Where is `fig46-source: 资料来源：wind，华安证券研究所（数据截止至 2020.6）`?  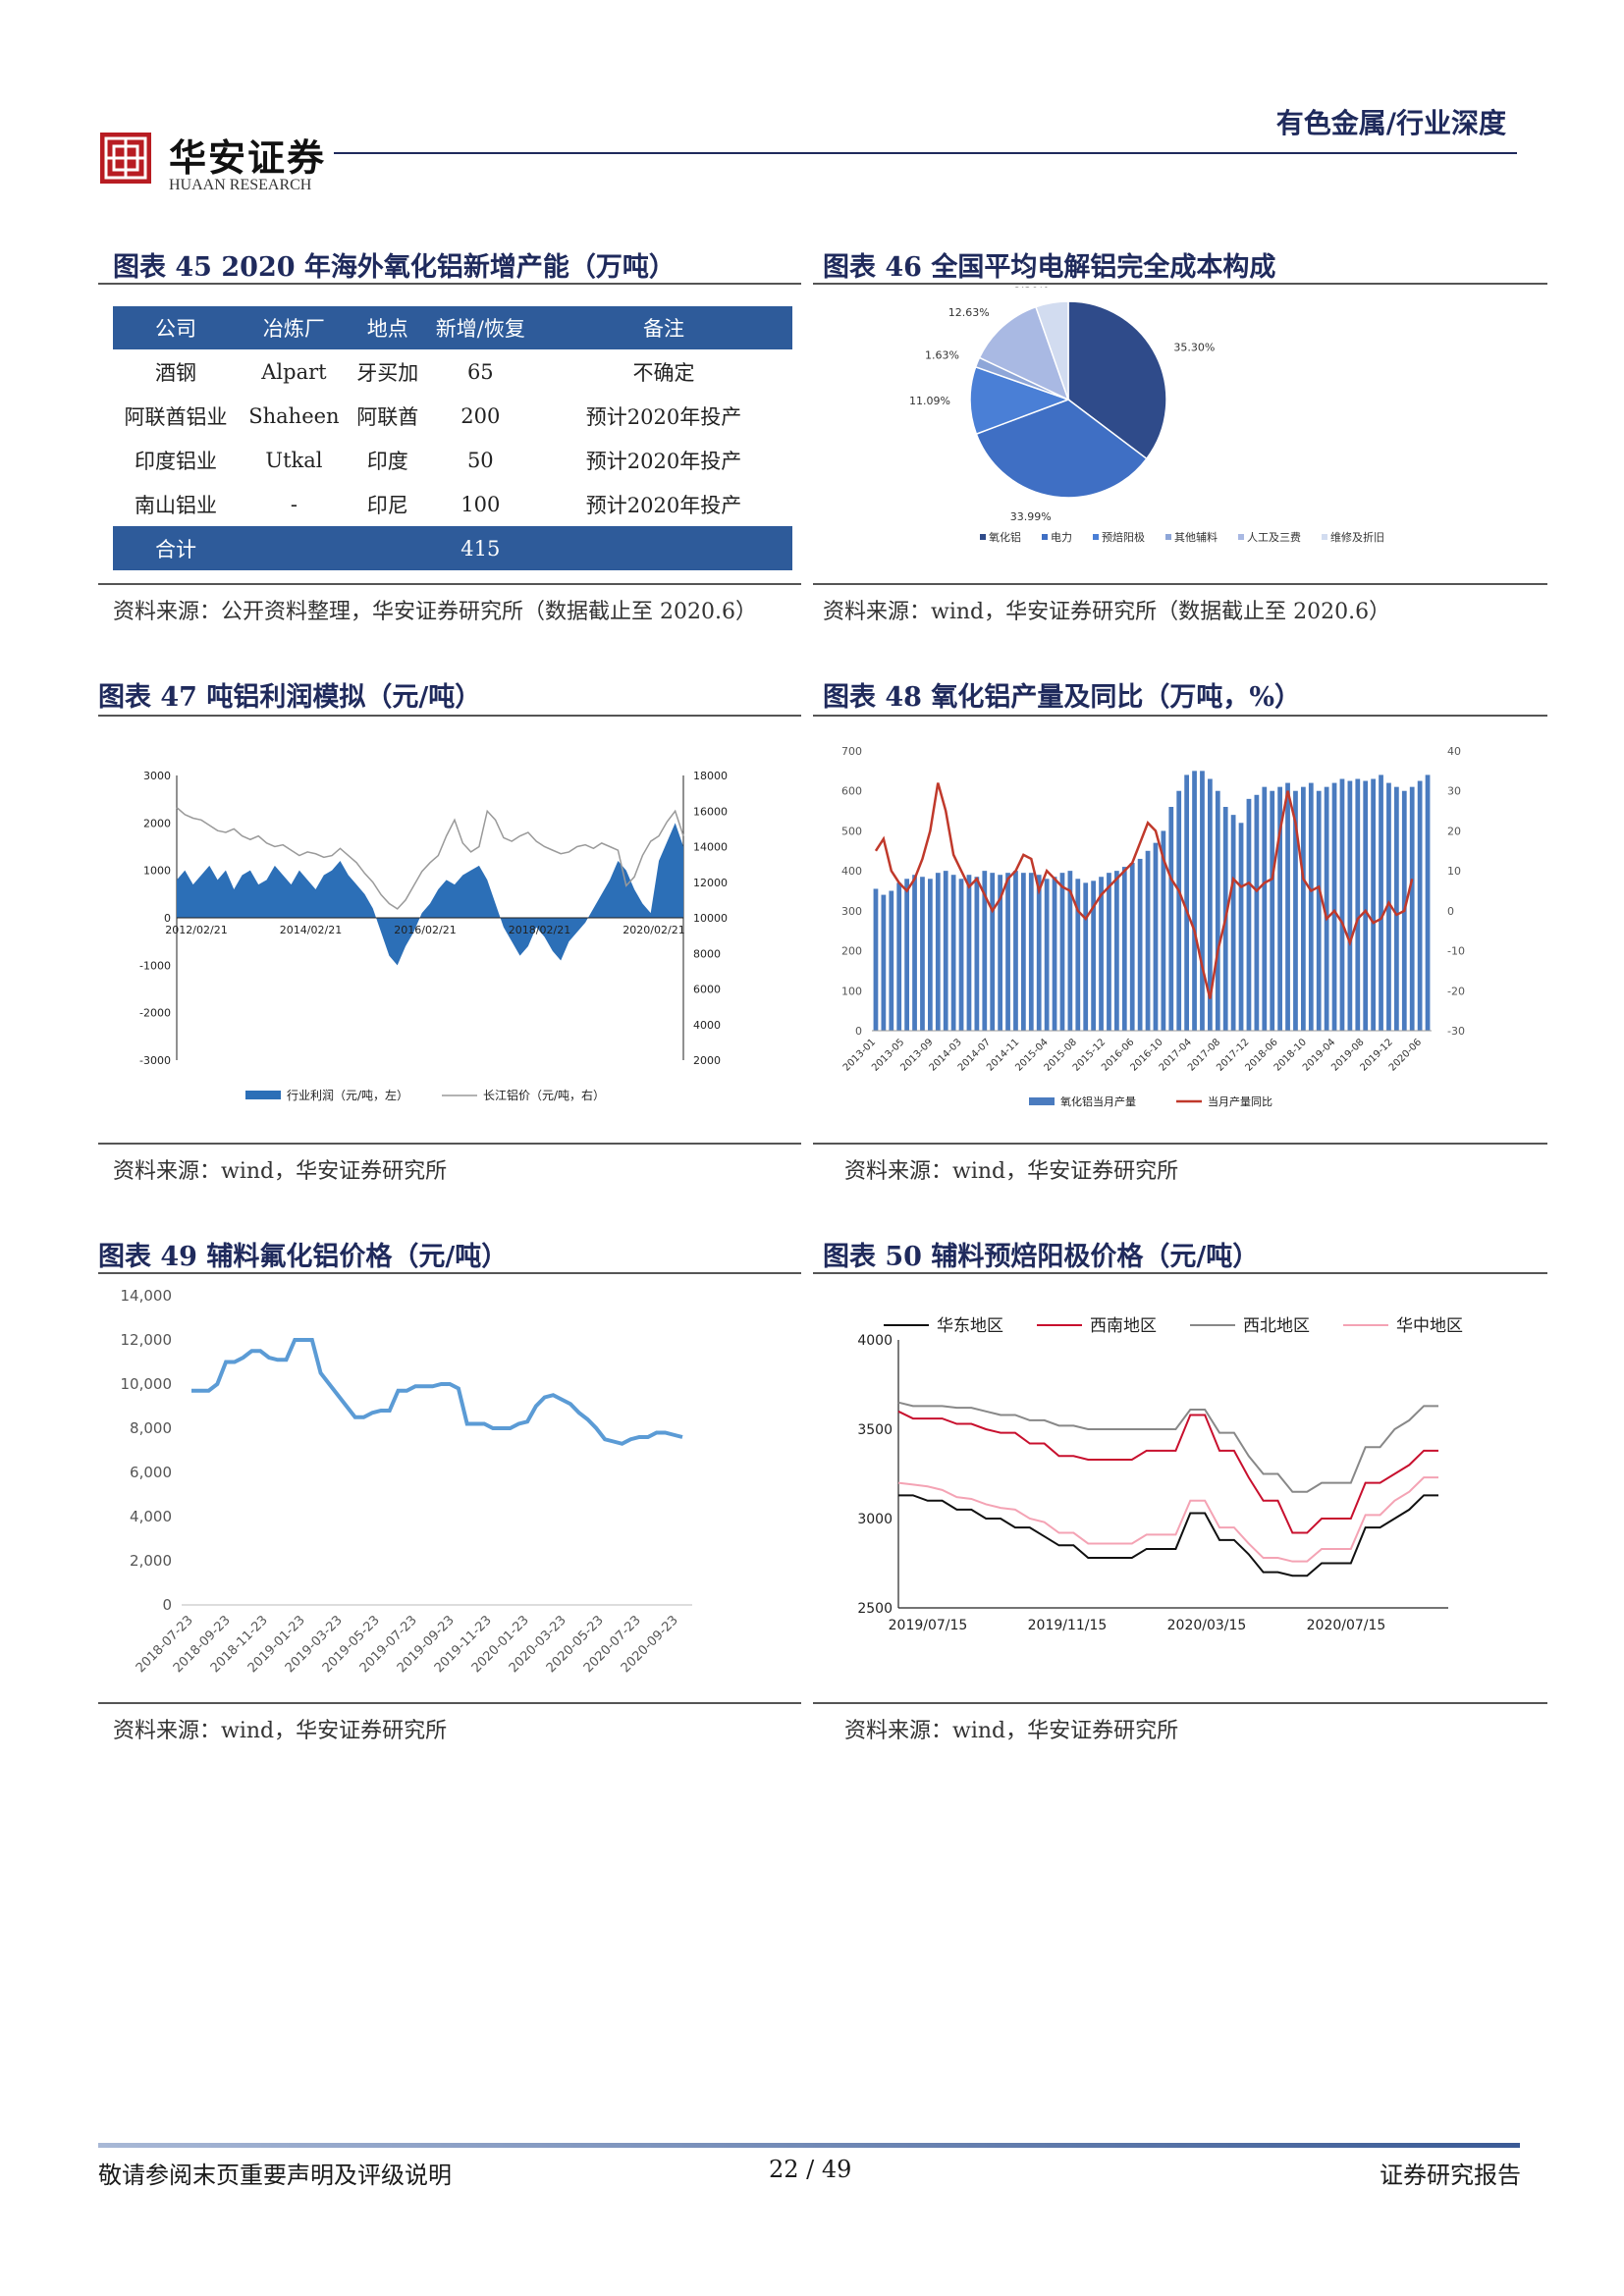 fig46-source: 资料来源：wind，华安证券研究所（数据截止至 2020.6） is located at coordinates (1107, 612).